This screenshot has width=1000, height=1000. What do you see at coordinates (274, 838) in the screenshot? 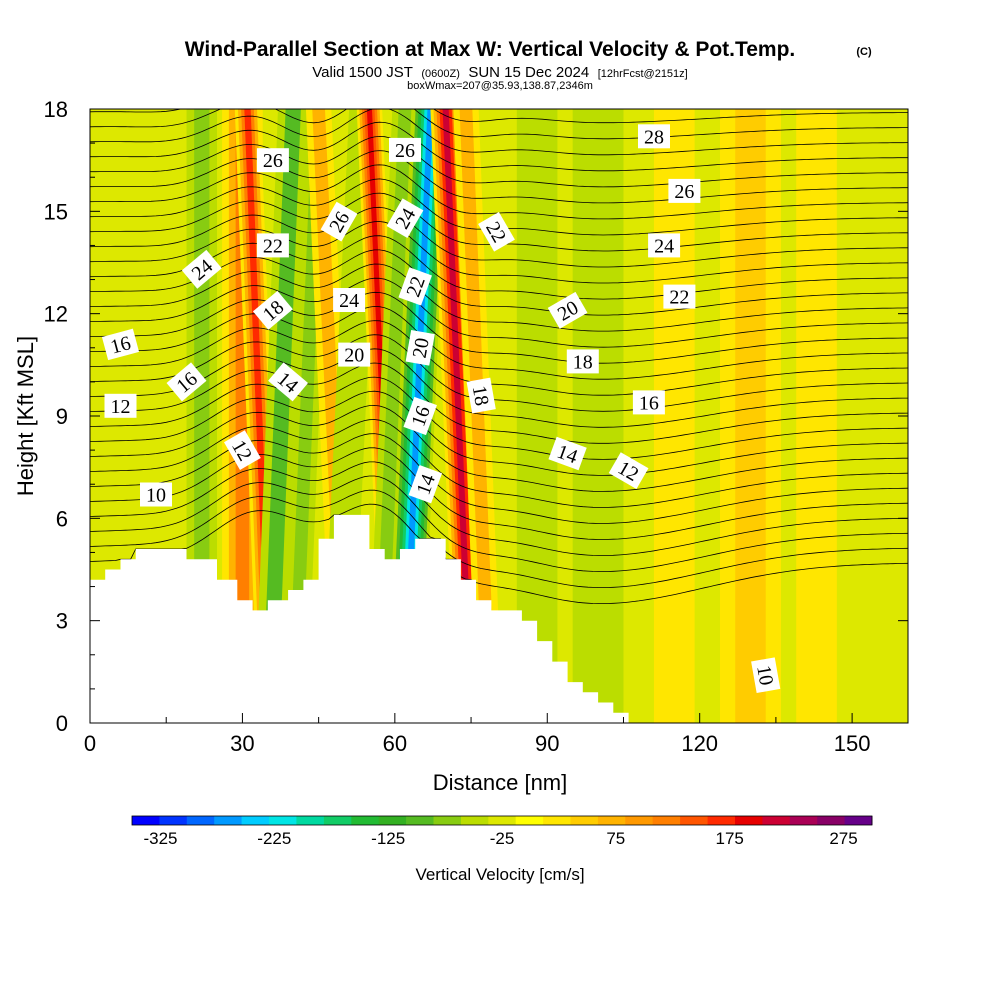
I see `colorbar-tick-label: -225` at bounding box center [274, 838].